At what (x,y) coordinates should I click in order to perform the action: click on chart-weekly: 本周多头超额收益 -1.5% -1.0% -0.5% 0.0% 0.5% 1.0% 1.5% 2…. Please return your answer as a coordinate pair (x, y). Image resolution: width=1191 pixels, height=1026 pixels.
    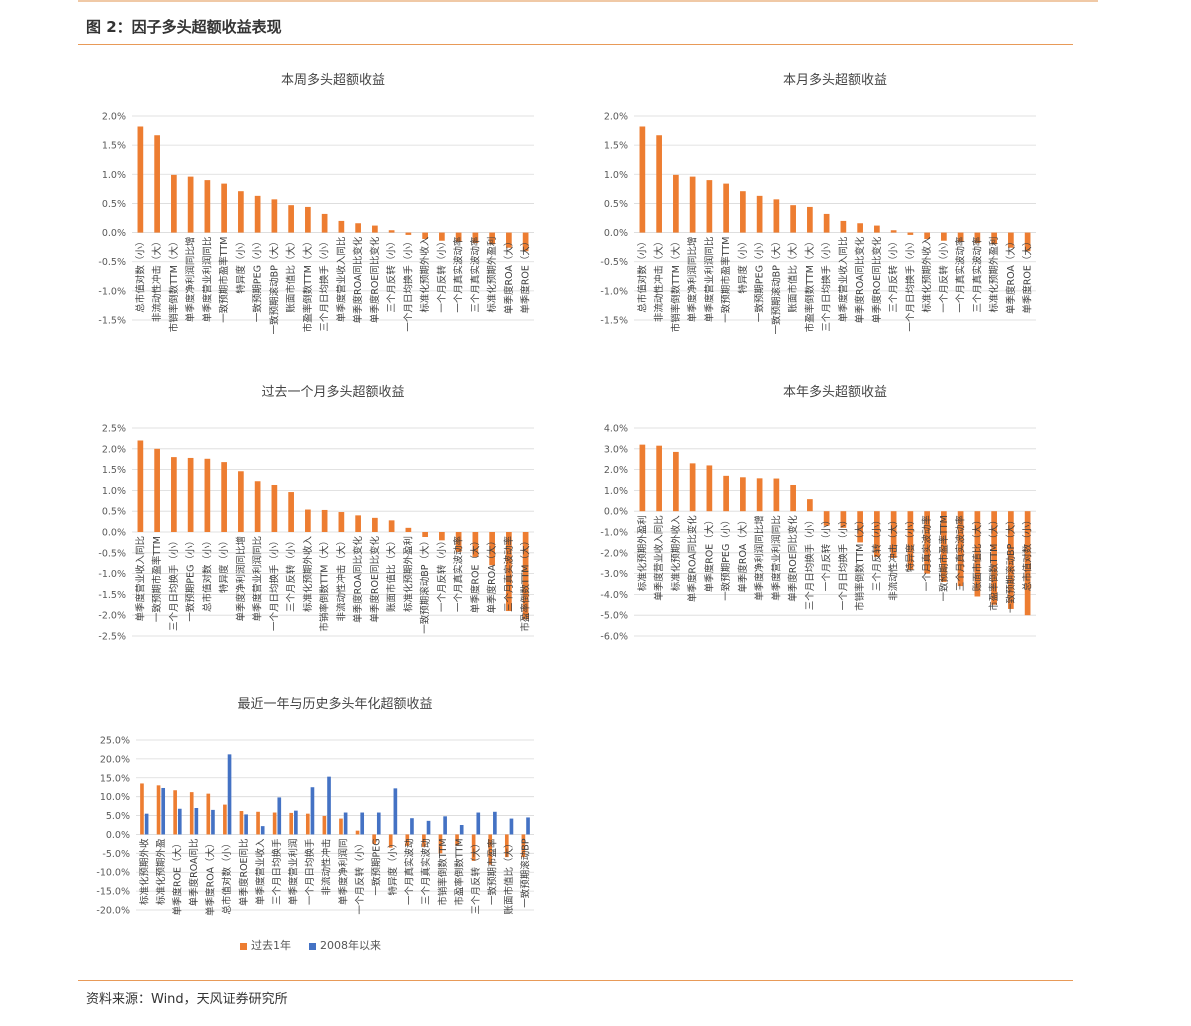
    Looking at the image, I should click on (316, 203).